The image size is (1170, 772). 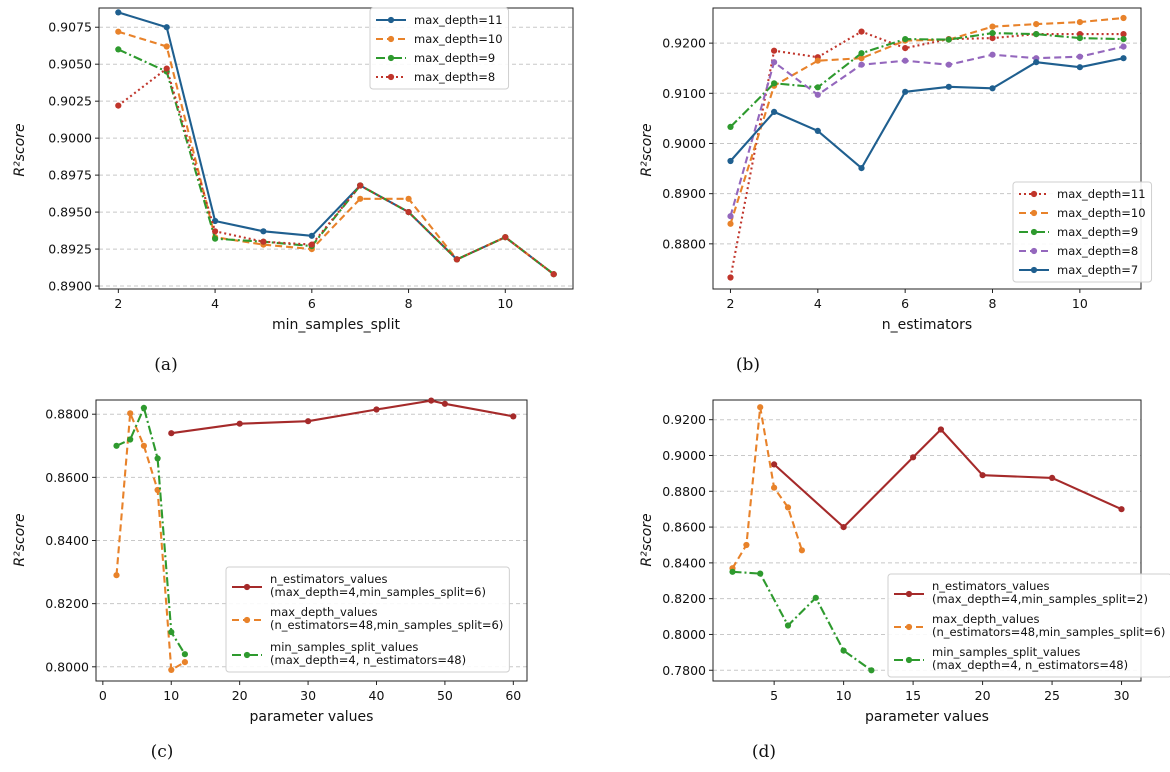 I want to click on legend-label: max_depth=9, so click(x=454, y=58).